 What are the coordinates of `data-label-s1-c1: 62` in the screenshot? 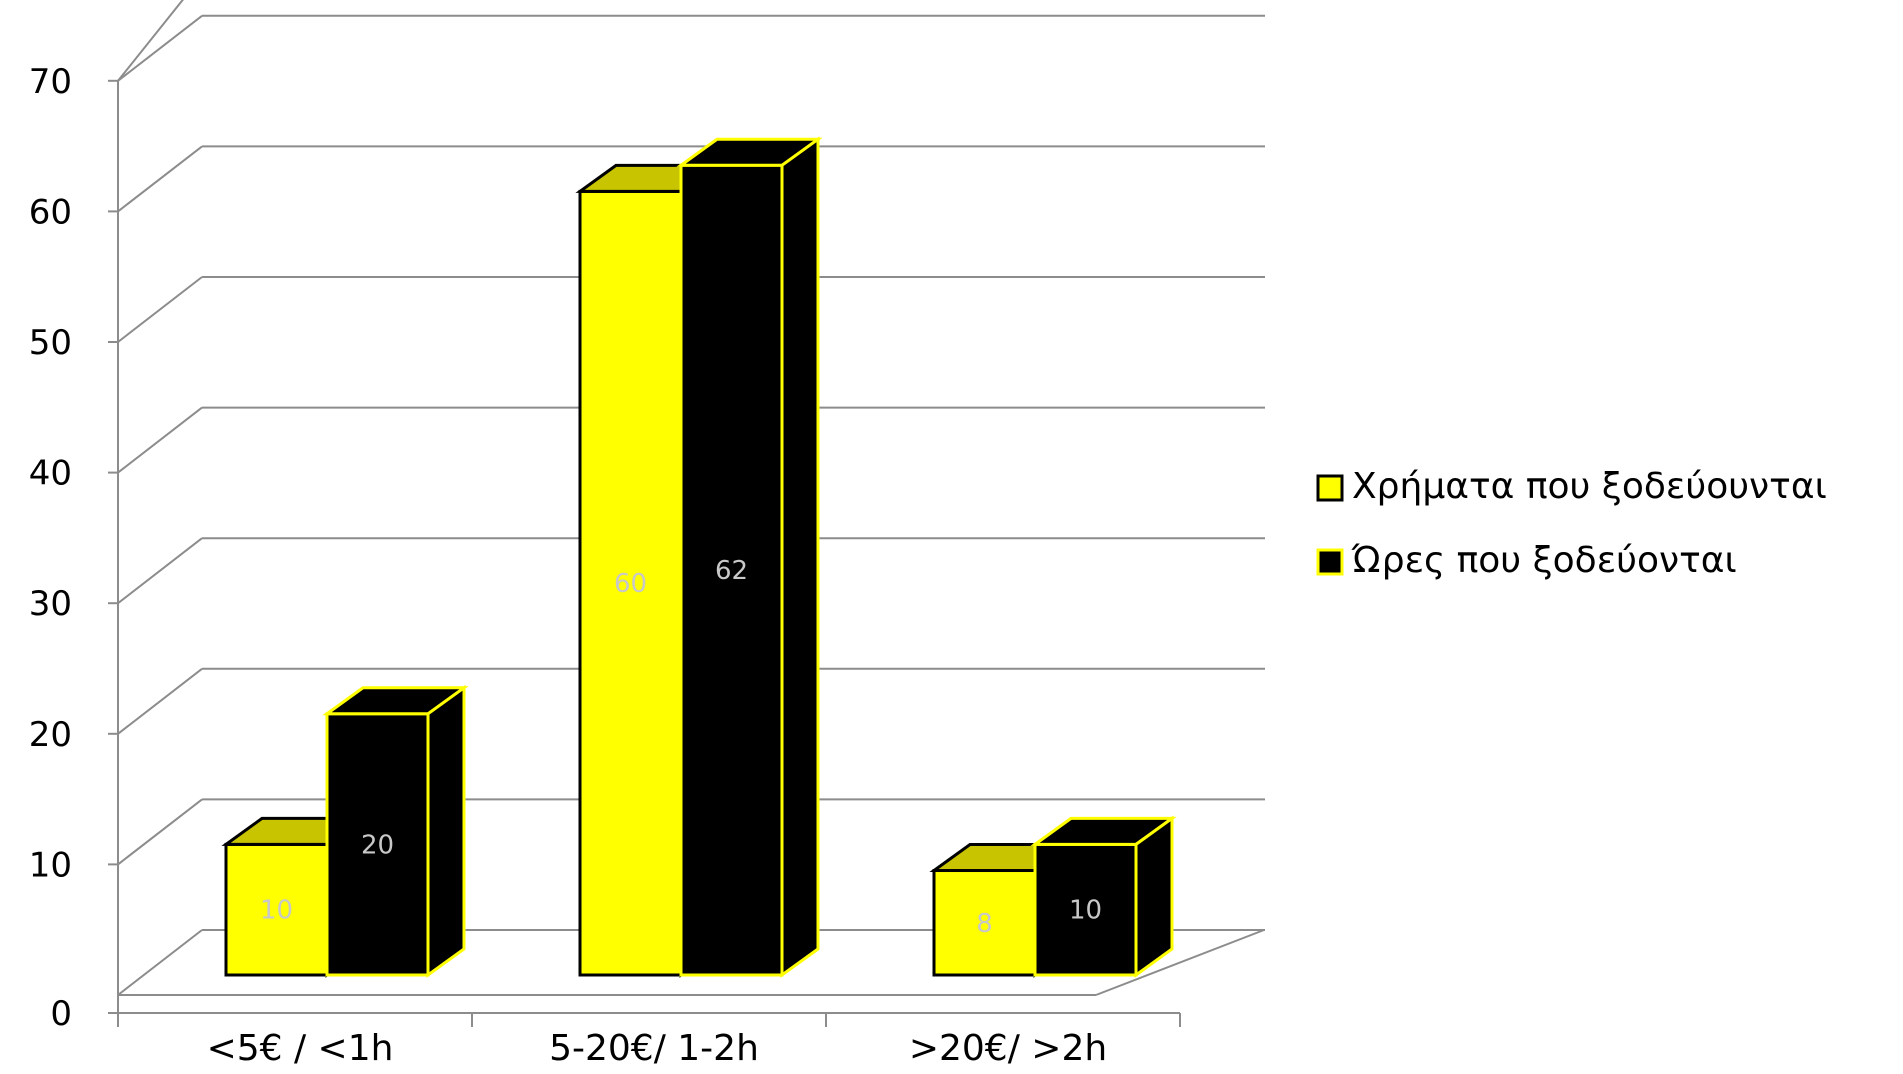 It's located at (731, 571).